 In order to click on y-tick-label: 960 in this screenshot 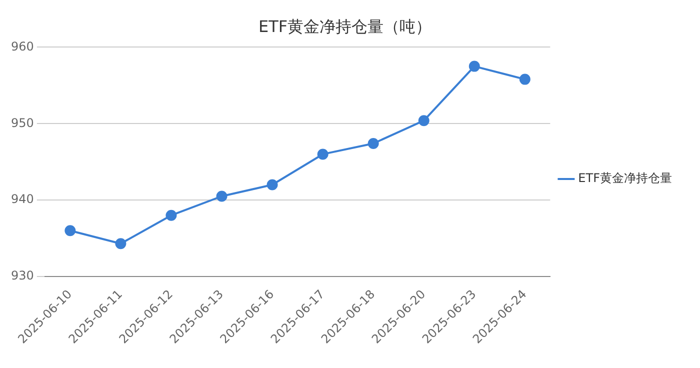, I will do `click(22, 46)`.